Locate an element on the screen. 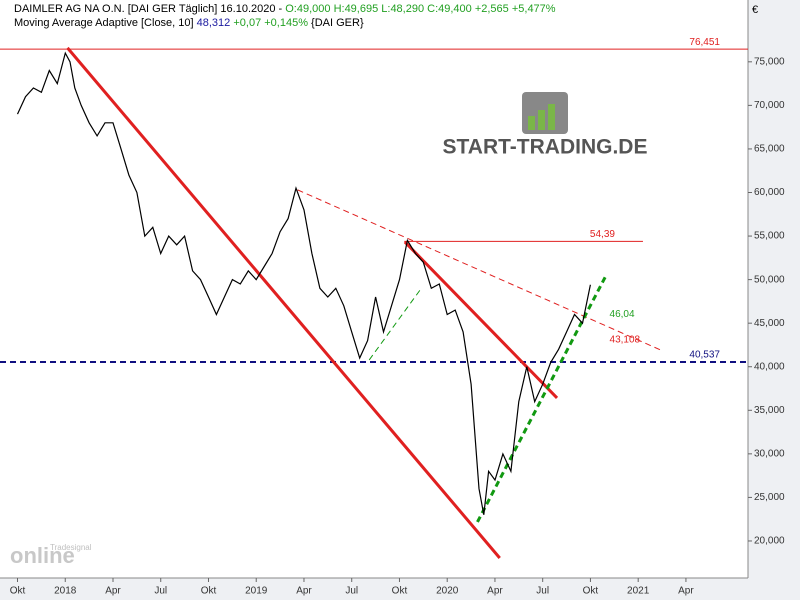  level-label: 54,39 is located at coordinates (602, 234).